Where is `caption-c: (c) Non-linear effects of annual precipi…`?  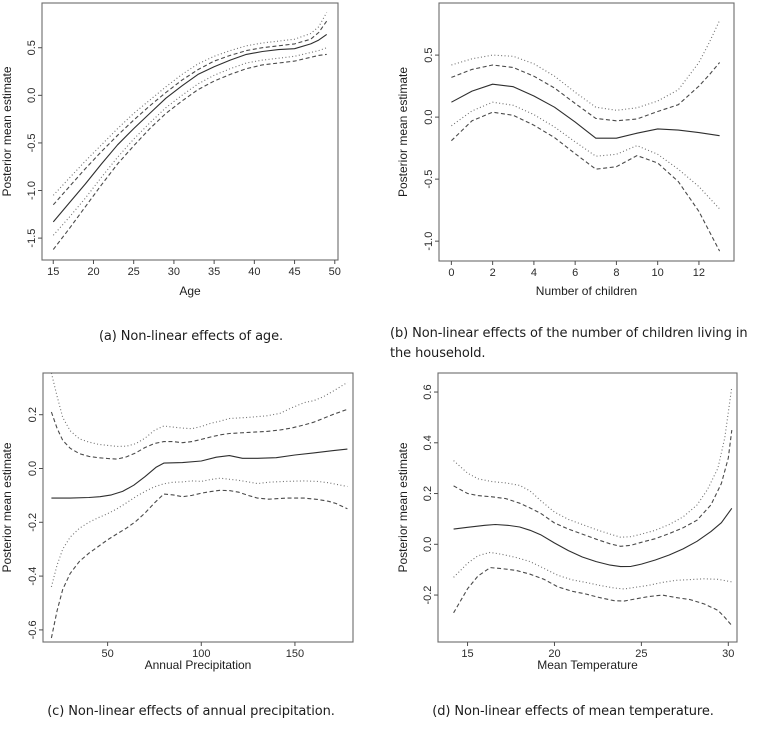 caption-c: (c) Non-linear effects of annual precipi… is located at coordinates (191, 711).